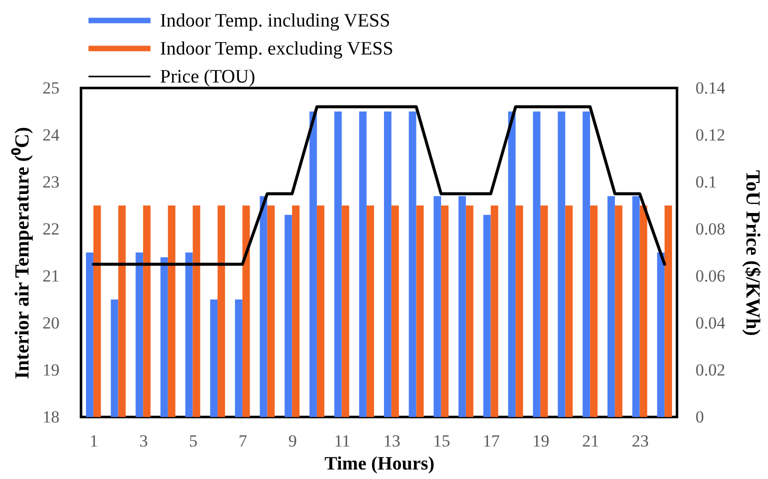 The width and height of the screenshot is (768, 479). I want to click on x-tick-label: 11, so click(342, 441).